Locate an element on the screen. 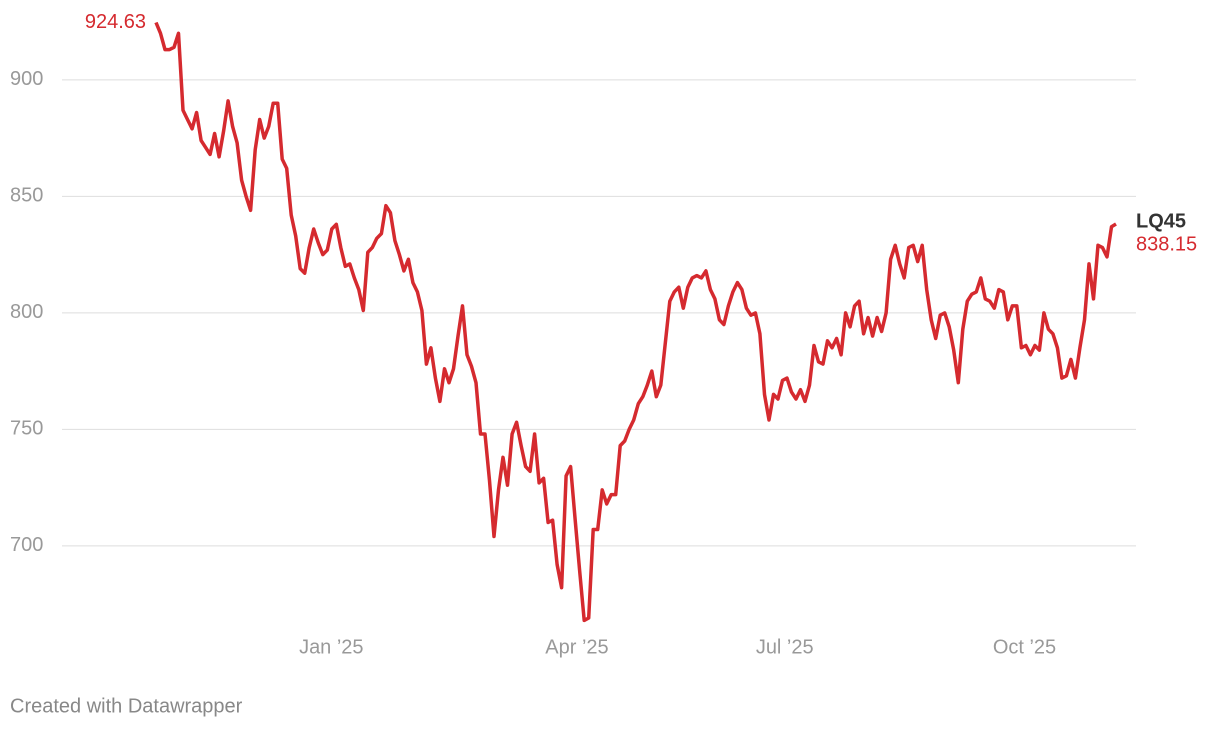 This screenshot has height=730, width=1220. legend-label: LQ45 is located at coordinates (1161, 221).